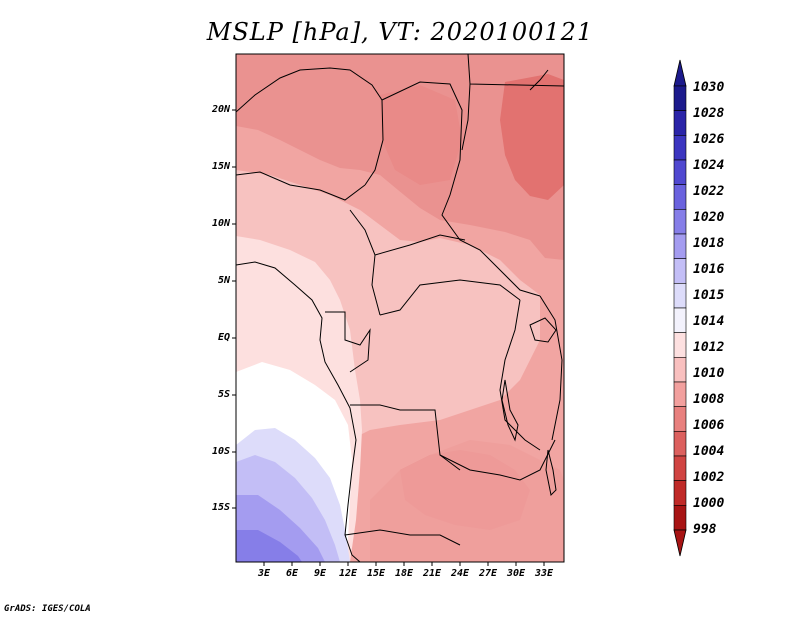  Describe the element at coordinates (532, 137) in the screenshot. I see `field-northeast-min` at that location.